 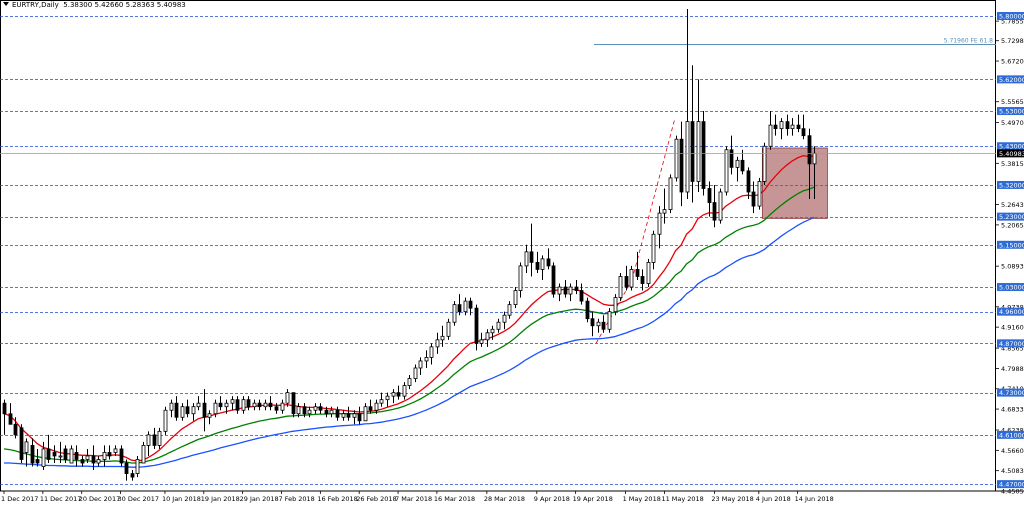 I want to click on level-badge-label: 5.23000, so click(x=1011, y=217).